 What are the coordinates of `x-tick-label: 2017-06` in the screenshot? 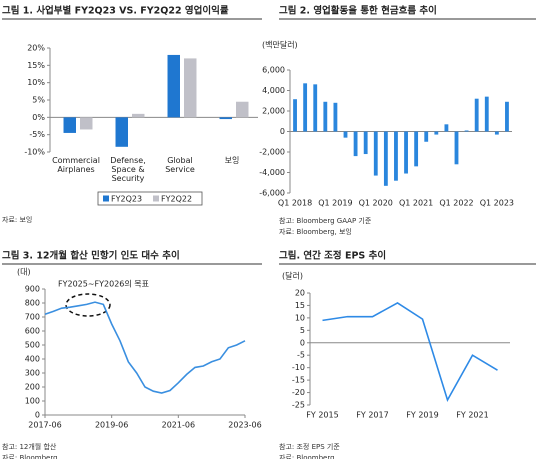 It's located at (44, 425).